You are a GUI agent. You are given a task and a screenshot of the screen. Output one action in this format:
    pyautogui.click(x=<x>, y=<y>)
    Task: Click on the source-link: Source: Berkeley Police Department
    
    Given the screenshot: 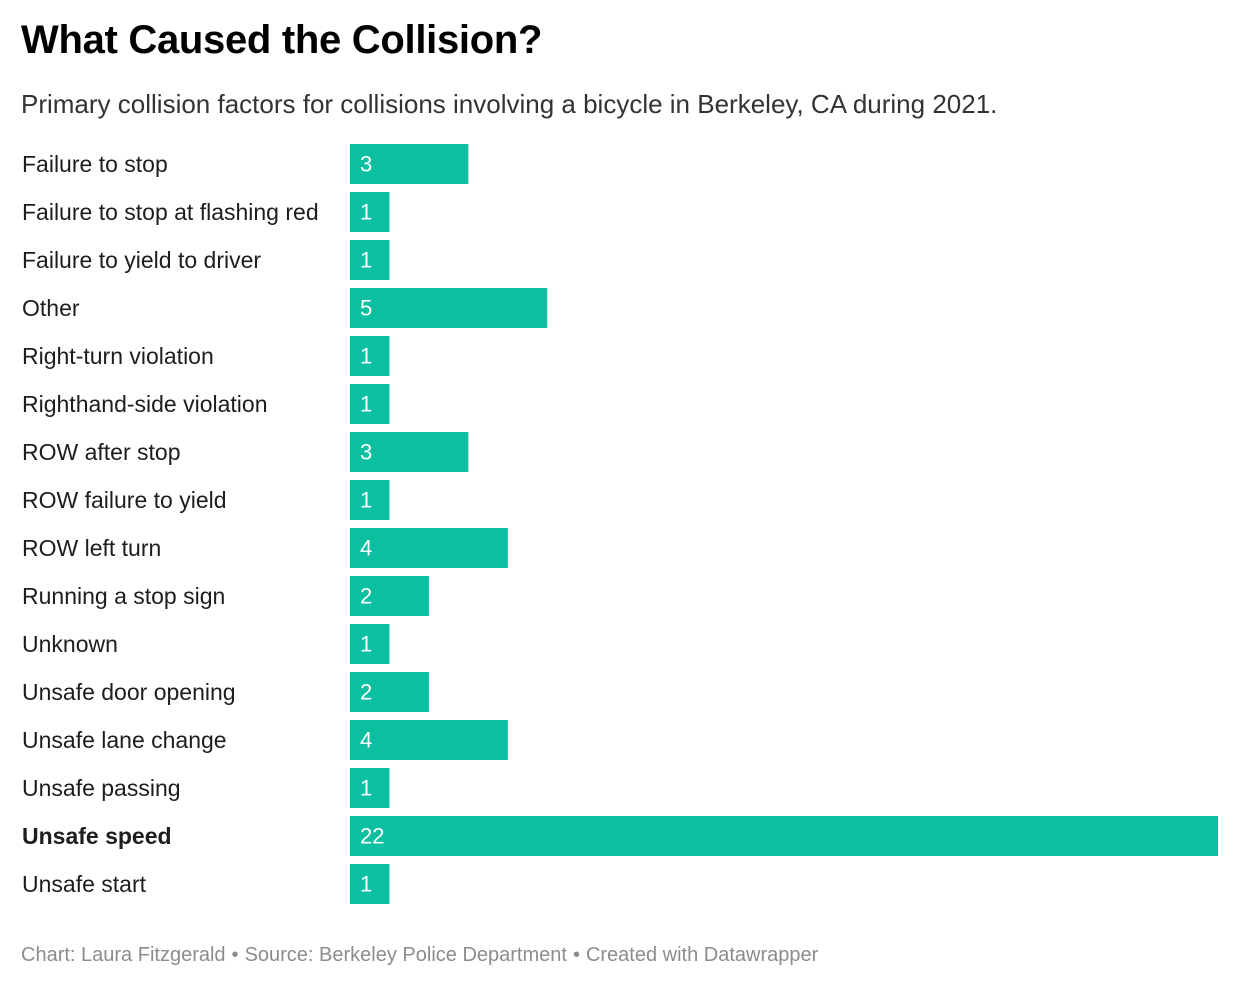 What is the action you would take?
    pyautogui.click(x=405, y=955)
    